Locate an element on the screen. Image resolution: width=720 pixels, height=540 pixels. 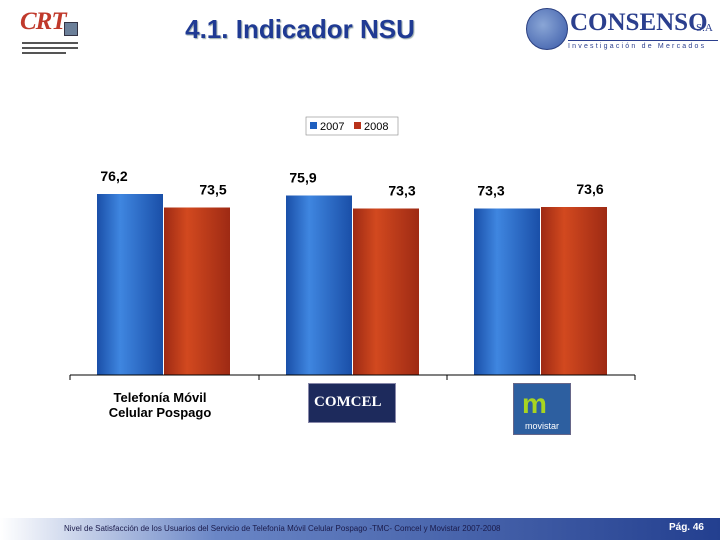
data-label-2007-0: 76,2 is located at coordinates (113, 176).